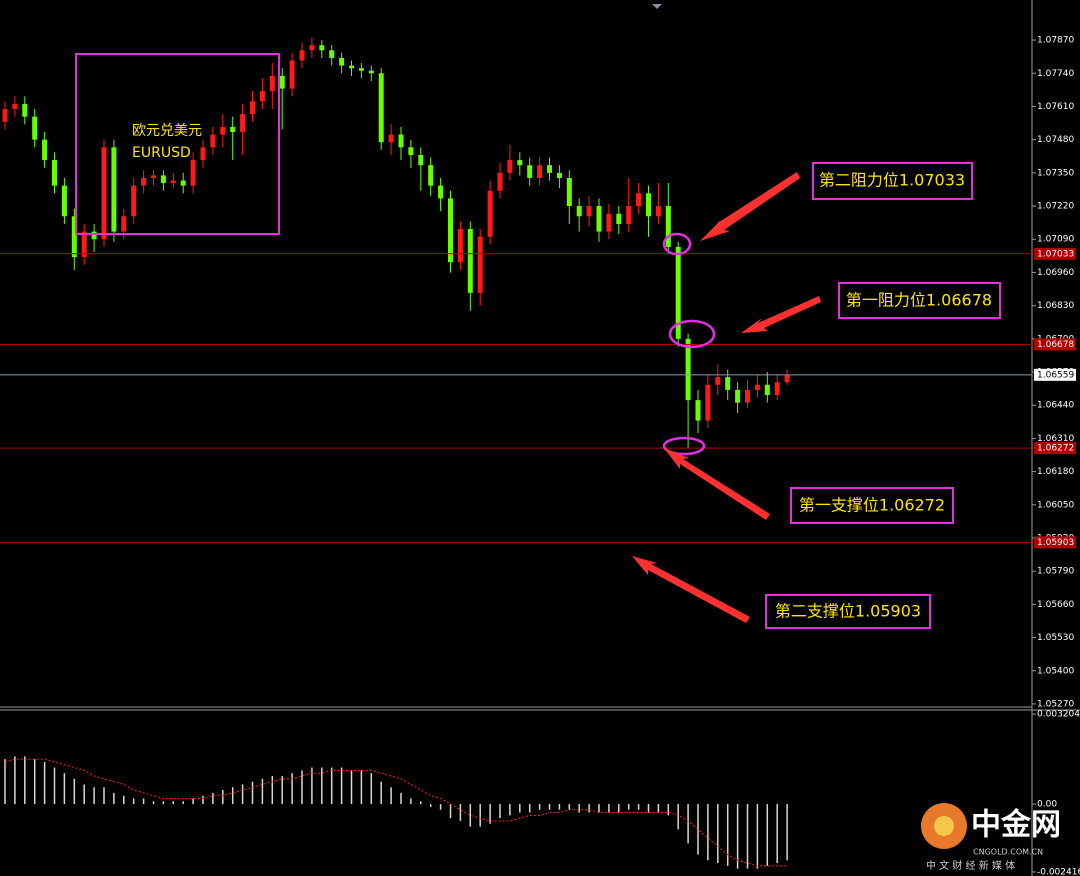  Describe the element at coordinates (1058, 871) in the screenshot. I see `y-tick-label: -0.002416` at that location.